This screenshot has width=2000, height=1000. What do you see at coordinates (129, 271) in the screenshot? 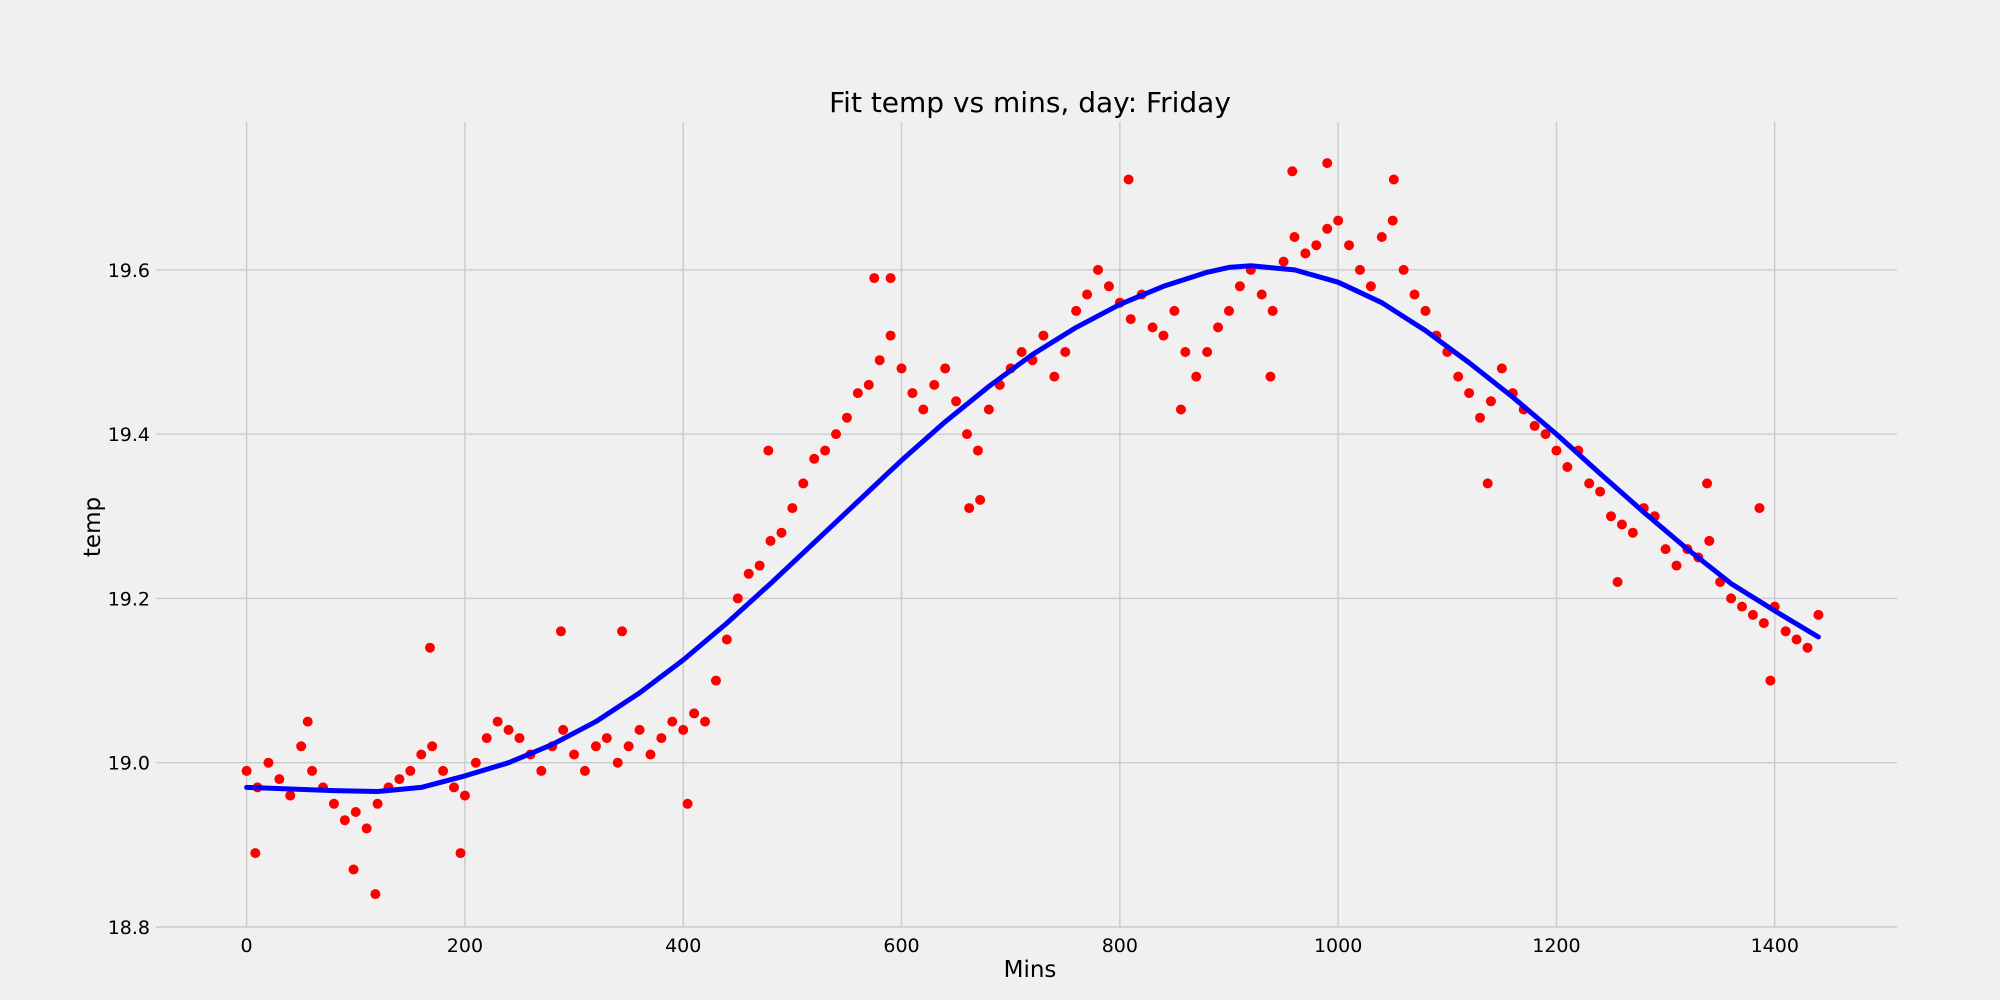
I see `y-tick-label: 19.6` at bounding box center [129, 271].